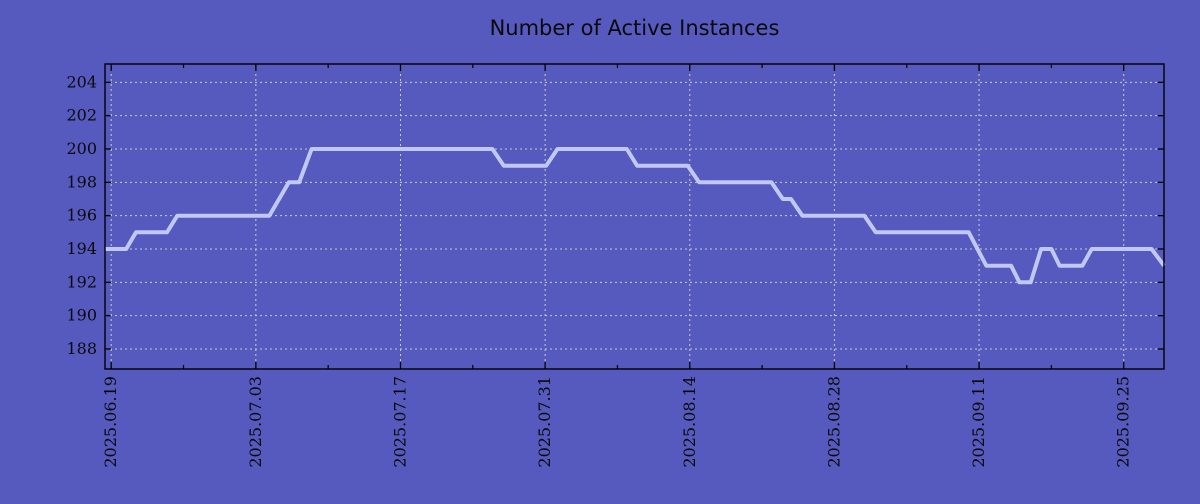 This screenshot has height=504, width=1200. What do you see at coordinates (81, 115) in the screenshot?
I see `y-tick-label: 202` at bounding box center [81, 115].